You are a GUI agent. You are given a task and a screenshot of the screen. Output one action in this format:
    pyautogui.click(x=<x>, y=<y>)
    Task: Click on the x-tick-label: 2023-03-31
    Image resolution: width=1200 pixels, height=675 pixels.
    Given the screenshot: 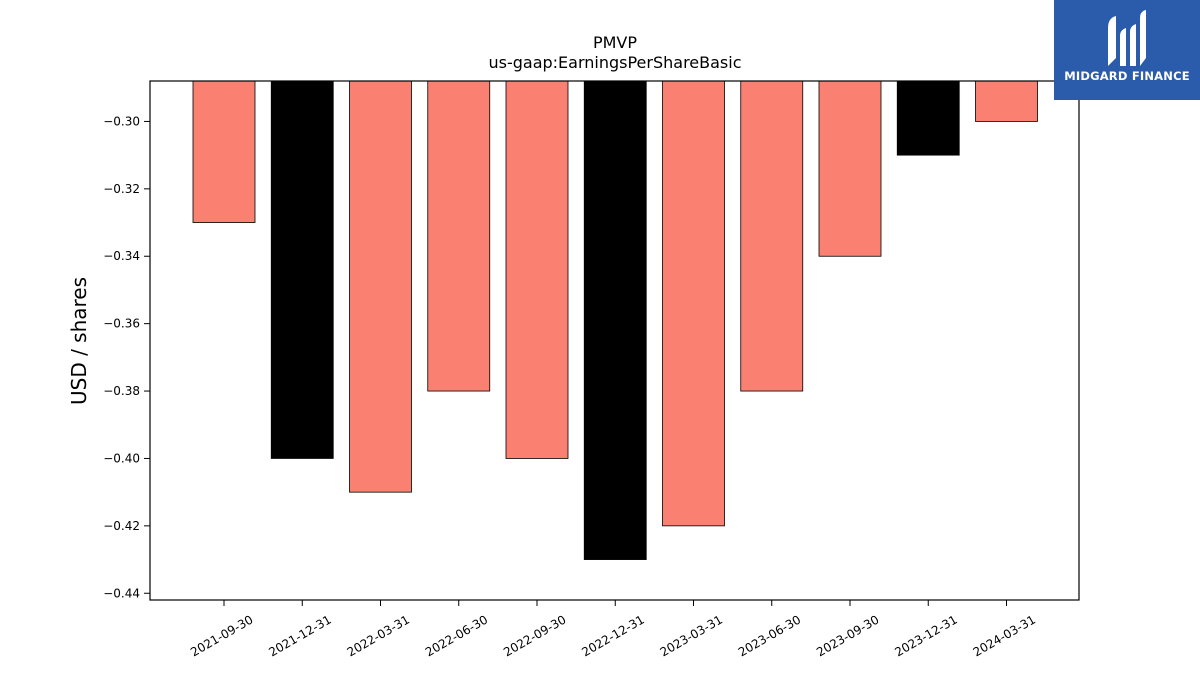 What is the action you would take?
    pyautogui.click(x=691, y=635)
    